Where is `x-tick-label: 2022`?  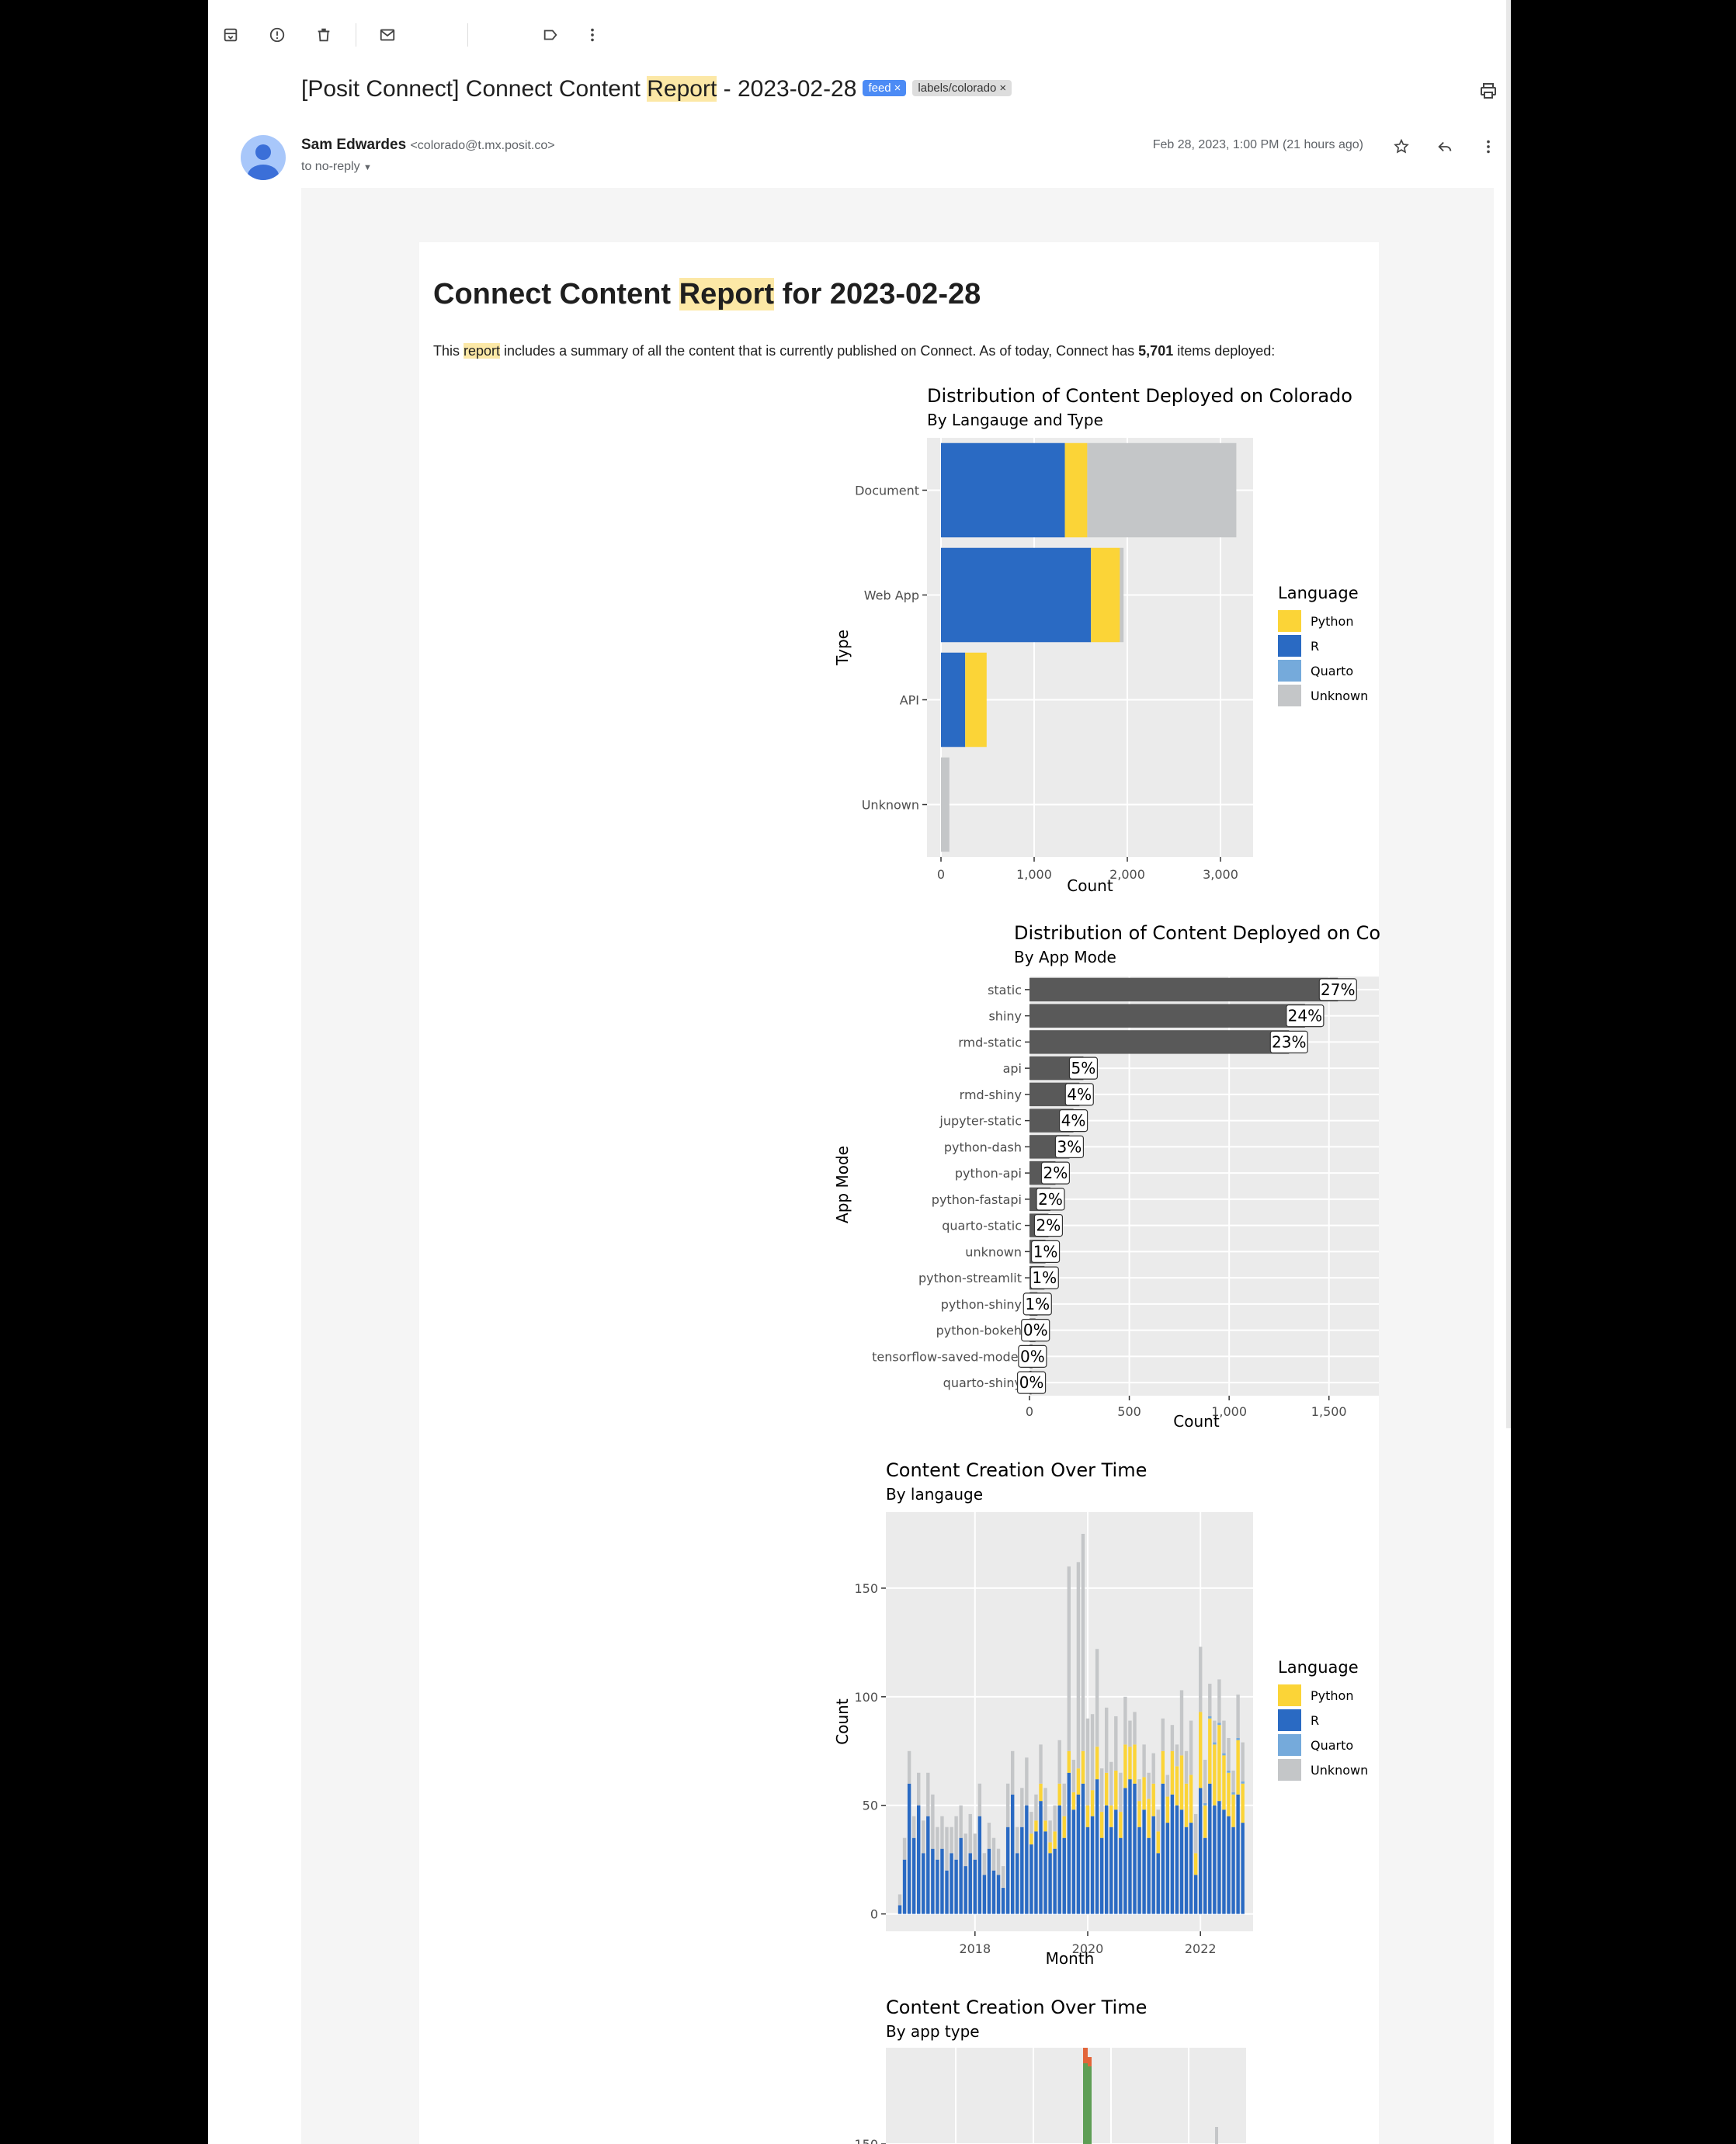
x-tick-label: 2022 is located at coordinates (1201, 1948).